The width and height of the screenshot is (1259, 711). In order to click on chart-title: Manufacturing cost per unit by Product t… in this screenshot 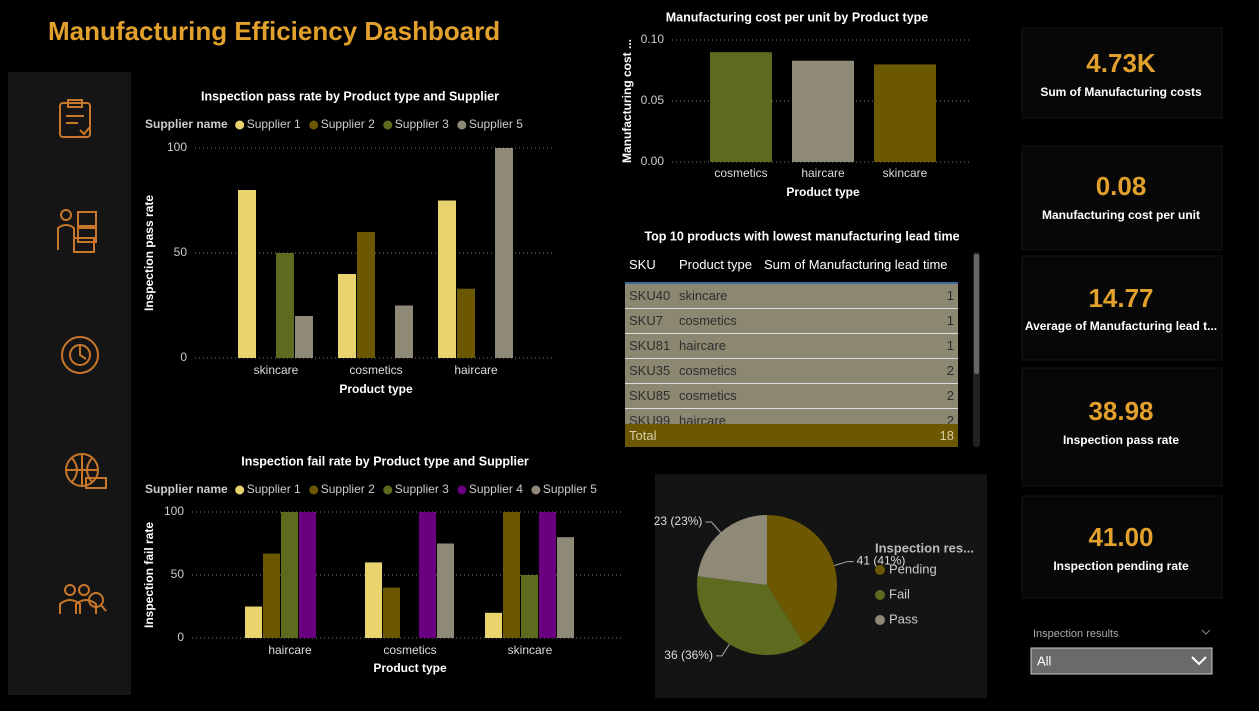, I will do `click(797, 17)`.